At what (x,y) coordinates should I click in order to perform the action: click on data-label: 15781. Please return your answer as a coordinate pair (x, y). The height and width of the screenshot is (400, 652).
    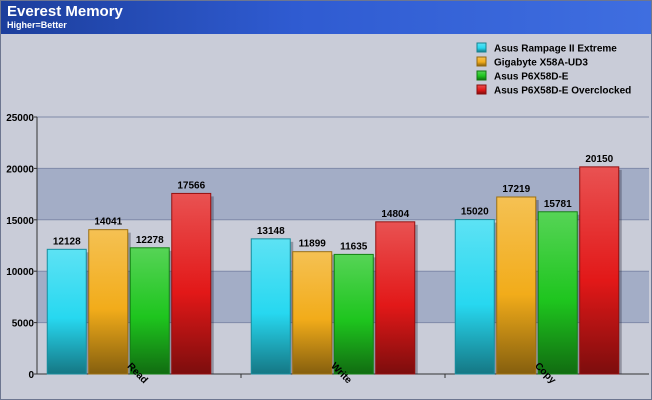
    Looking at the image, I should click on (558, 204).